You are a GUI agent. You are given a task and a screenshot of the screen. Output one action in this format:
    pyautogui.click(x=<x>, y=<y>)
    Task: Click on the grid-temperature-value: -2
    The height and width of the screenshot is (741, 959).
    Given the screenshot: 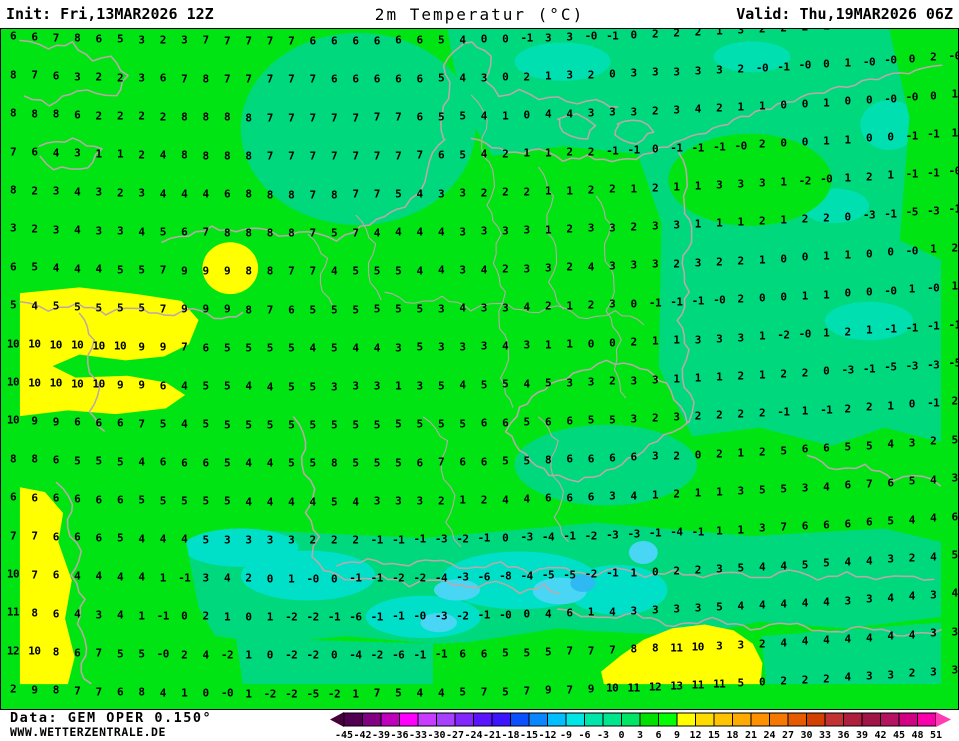 What is the action you would take?
    pyautogui.click(x=805, y=181)
    